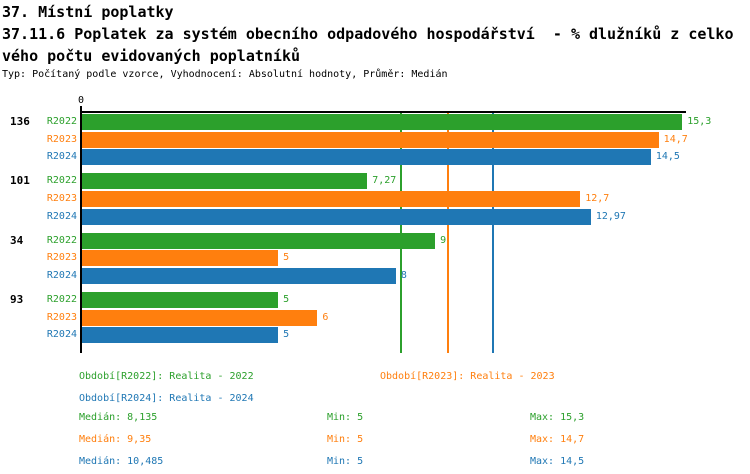 Image resolution: width=750 pixels, height=474 pixels. What do you see at coordinates (675, 139) in the screenshot?
I see `value-label-136-r2023: 14,7` at bounding box center [675, 139].